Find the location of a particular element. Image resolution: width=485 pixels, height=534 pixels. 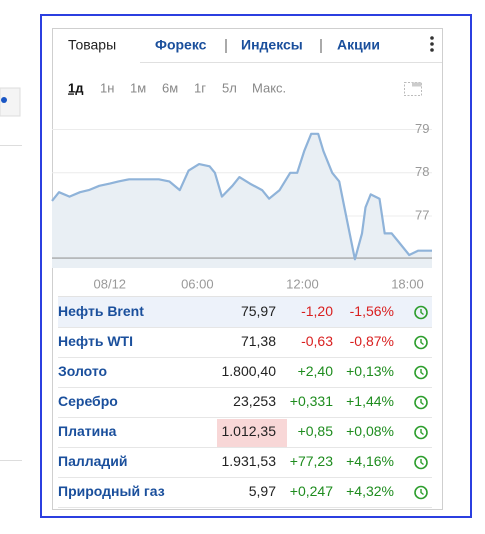

price: 1.931,53 is located at coordinates (249, 461).